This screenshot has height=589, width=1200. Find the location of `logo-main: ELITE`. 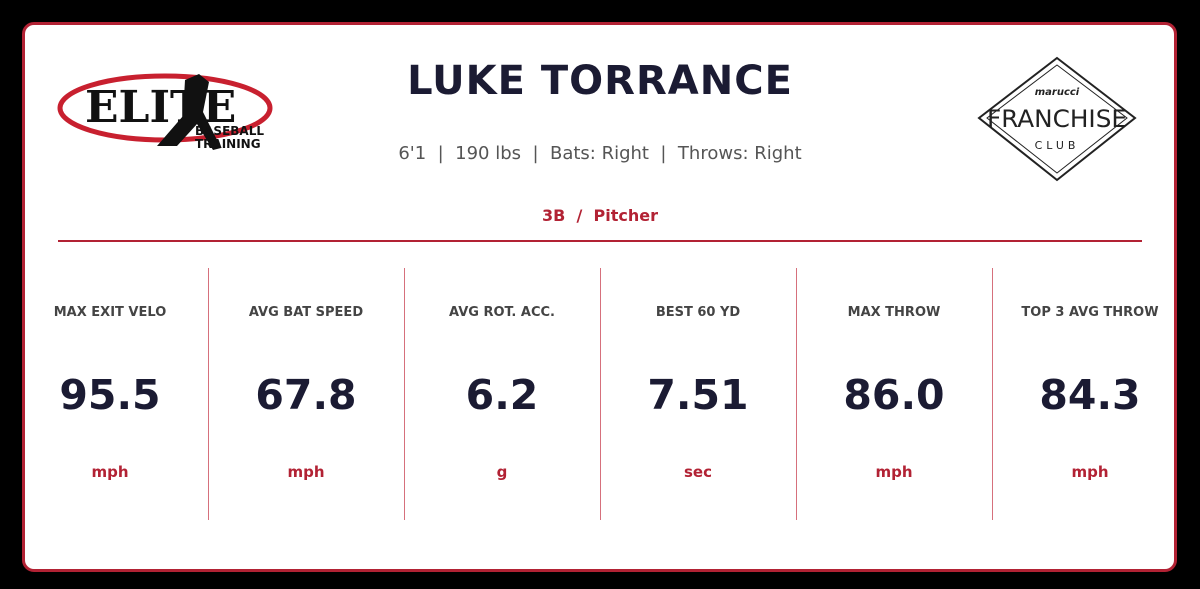

logo-main: ELITE is located at coordinates (160, 107).